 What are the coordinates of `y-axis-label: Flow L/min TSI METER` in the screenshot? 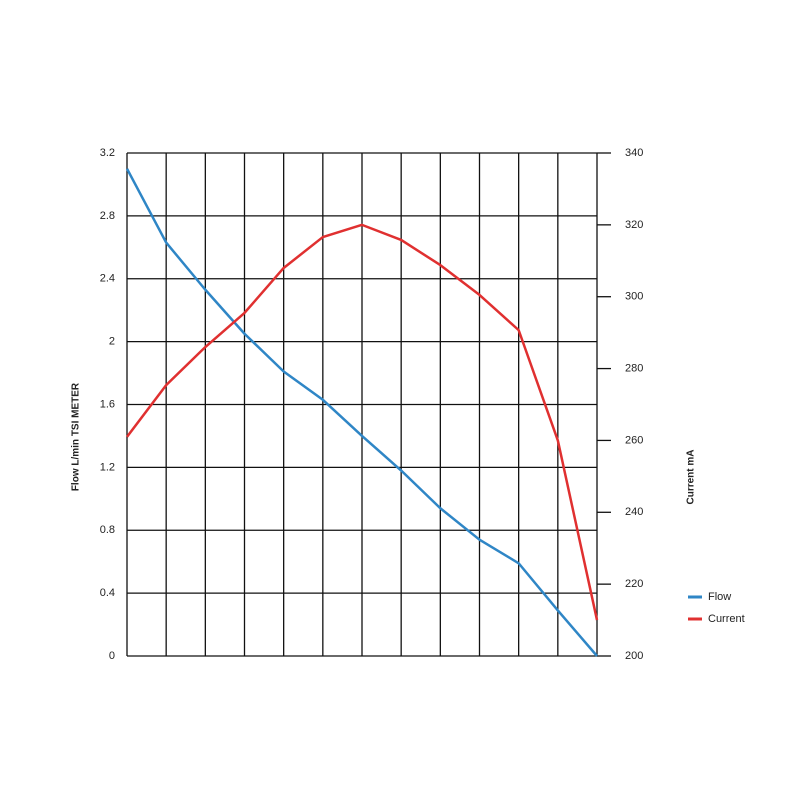 It's located at (76, 436).